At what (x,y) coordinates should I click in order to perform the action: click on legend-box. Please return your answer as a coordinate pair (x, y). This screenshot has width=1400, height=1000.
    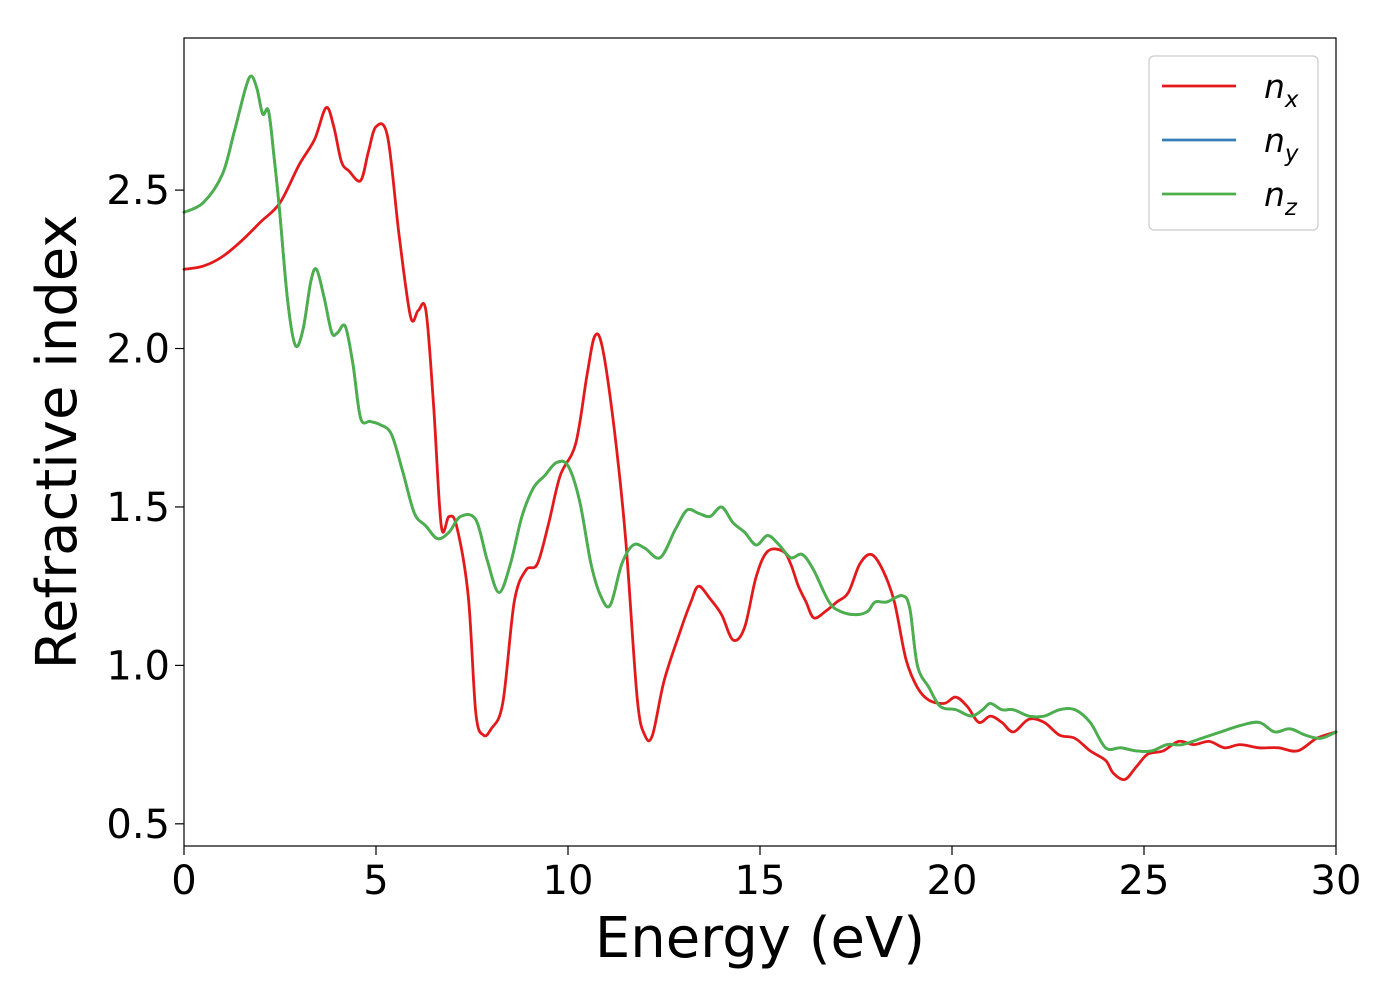
    Looking at the image, I should click on (1233, 143).